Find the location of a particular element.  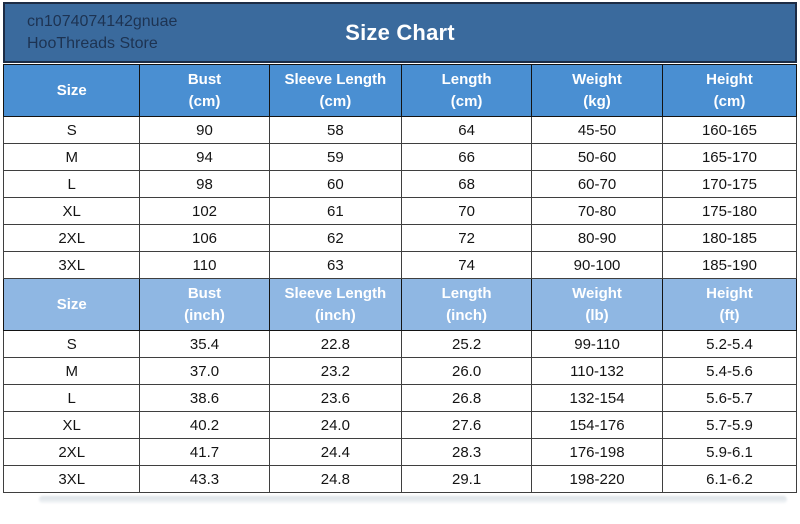

table-cell: 25.2 is located at coordinates (467, 344).